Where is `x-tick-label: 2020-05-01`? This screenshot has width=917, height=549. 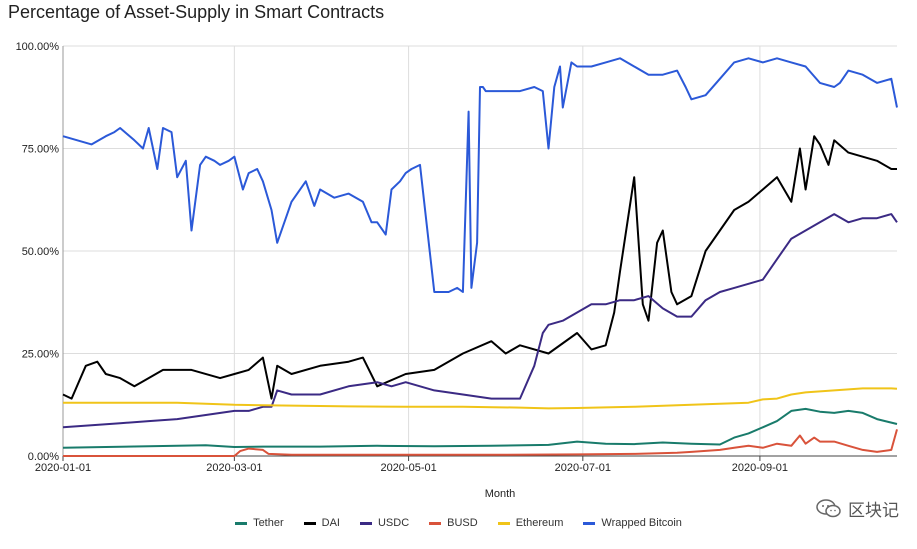 x-tick-label: 2020-05-01 is located at coordinates (408, 468).